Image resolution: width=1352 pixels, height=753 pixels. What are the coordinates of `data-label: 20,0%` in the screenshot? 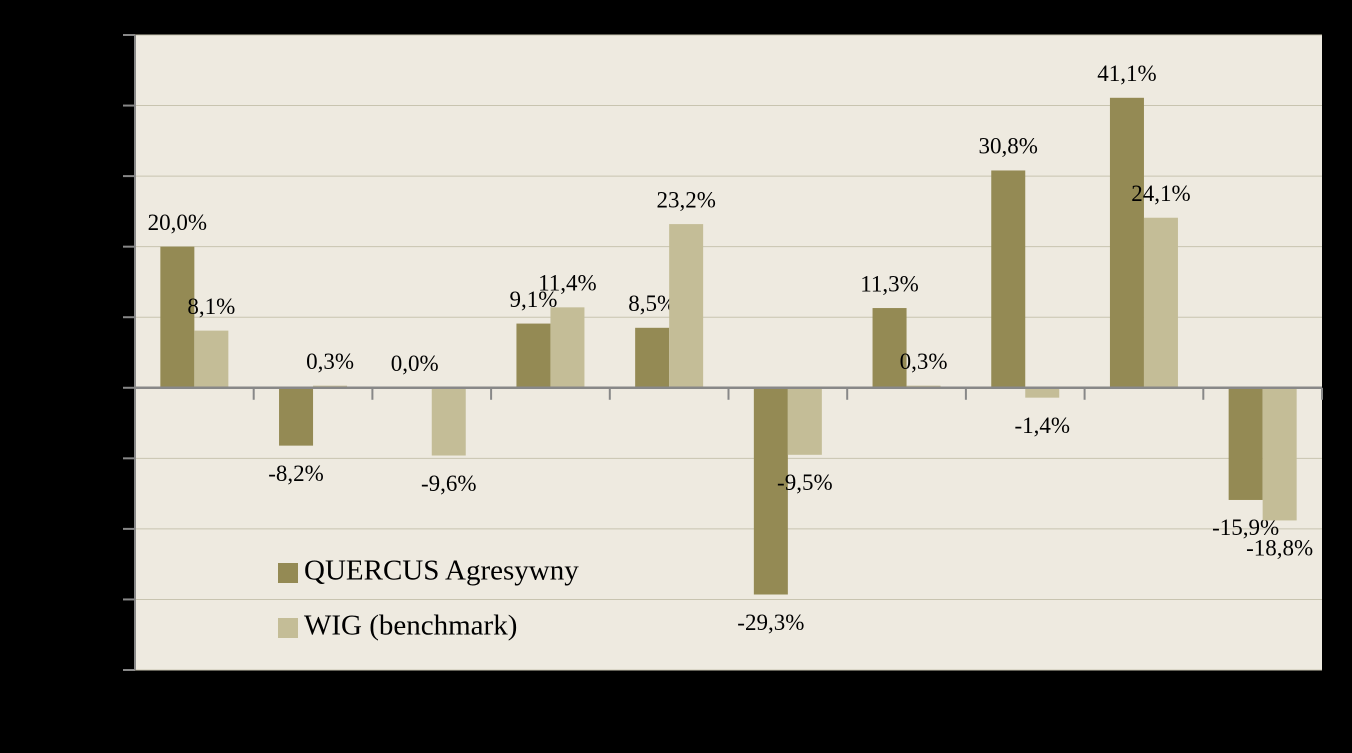 It's located at (177, 222).